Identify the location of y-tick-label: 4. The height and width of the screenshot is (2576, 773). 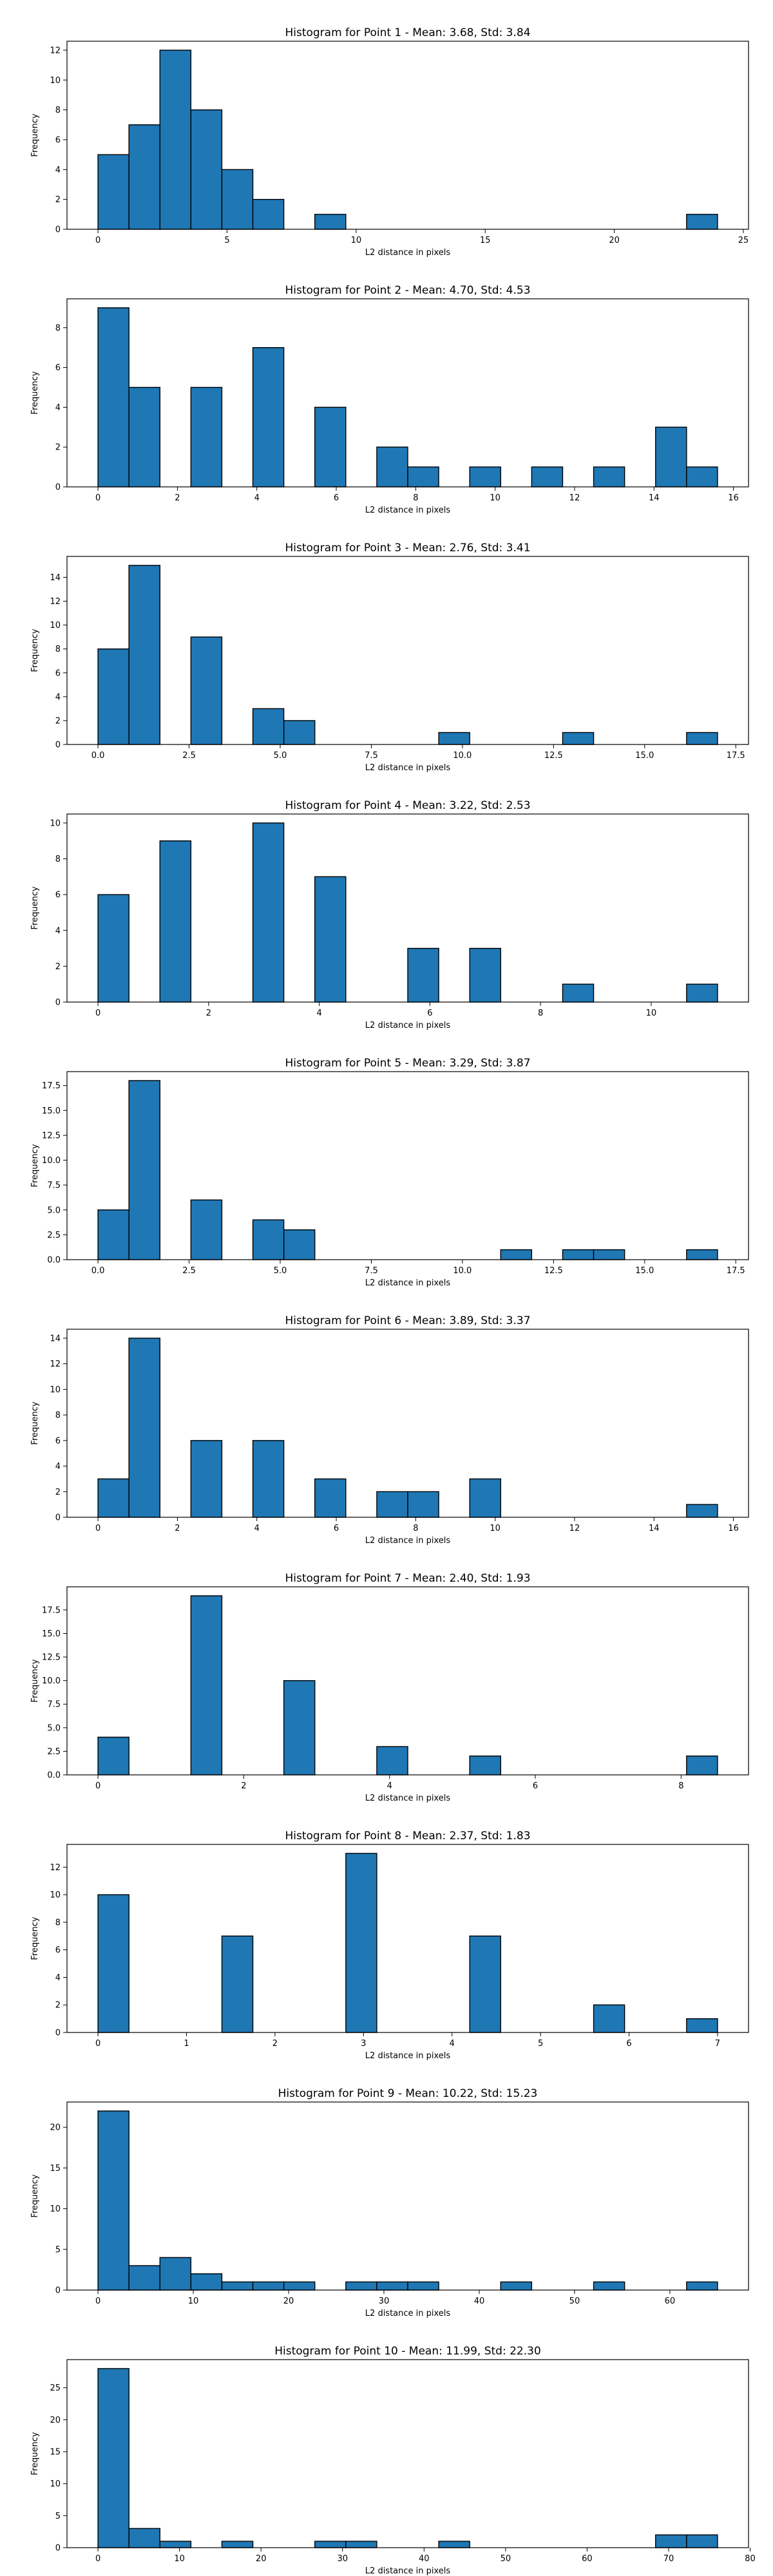
(58, 1978).